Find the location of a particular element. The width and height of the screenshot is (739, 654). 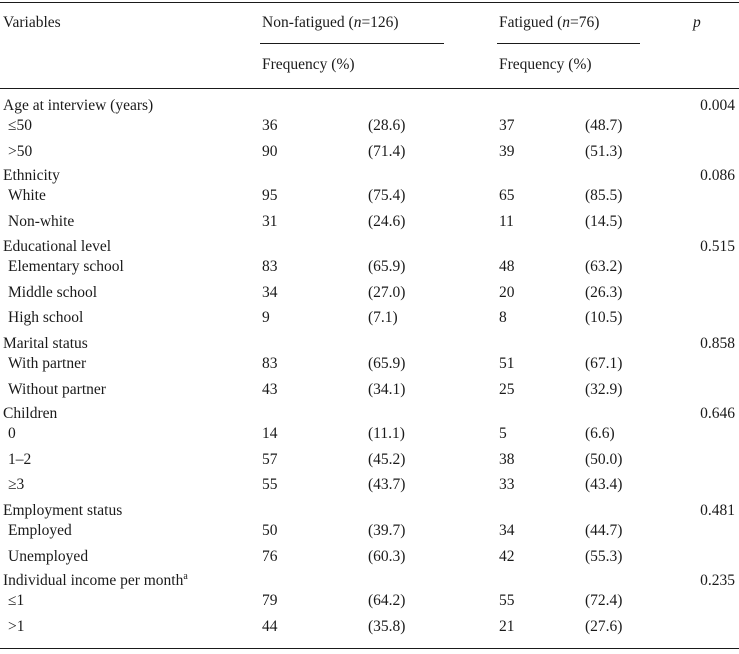

fatigued-count: 25 is located at coordinates (507, 389).